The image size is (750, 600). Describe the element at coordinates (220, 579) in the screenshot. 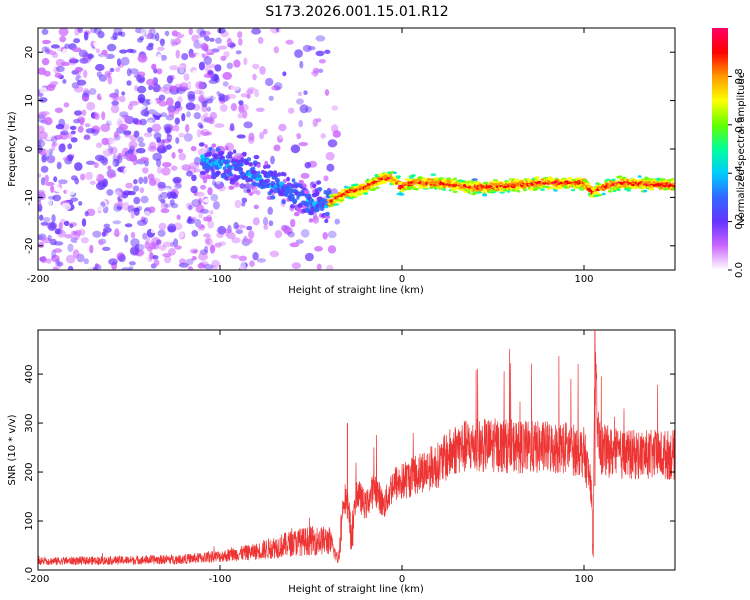

I see `x-tick-label: -100` at that location.